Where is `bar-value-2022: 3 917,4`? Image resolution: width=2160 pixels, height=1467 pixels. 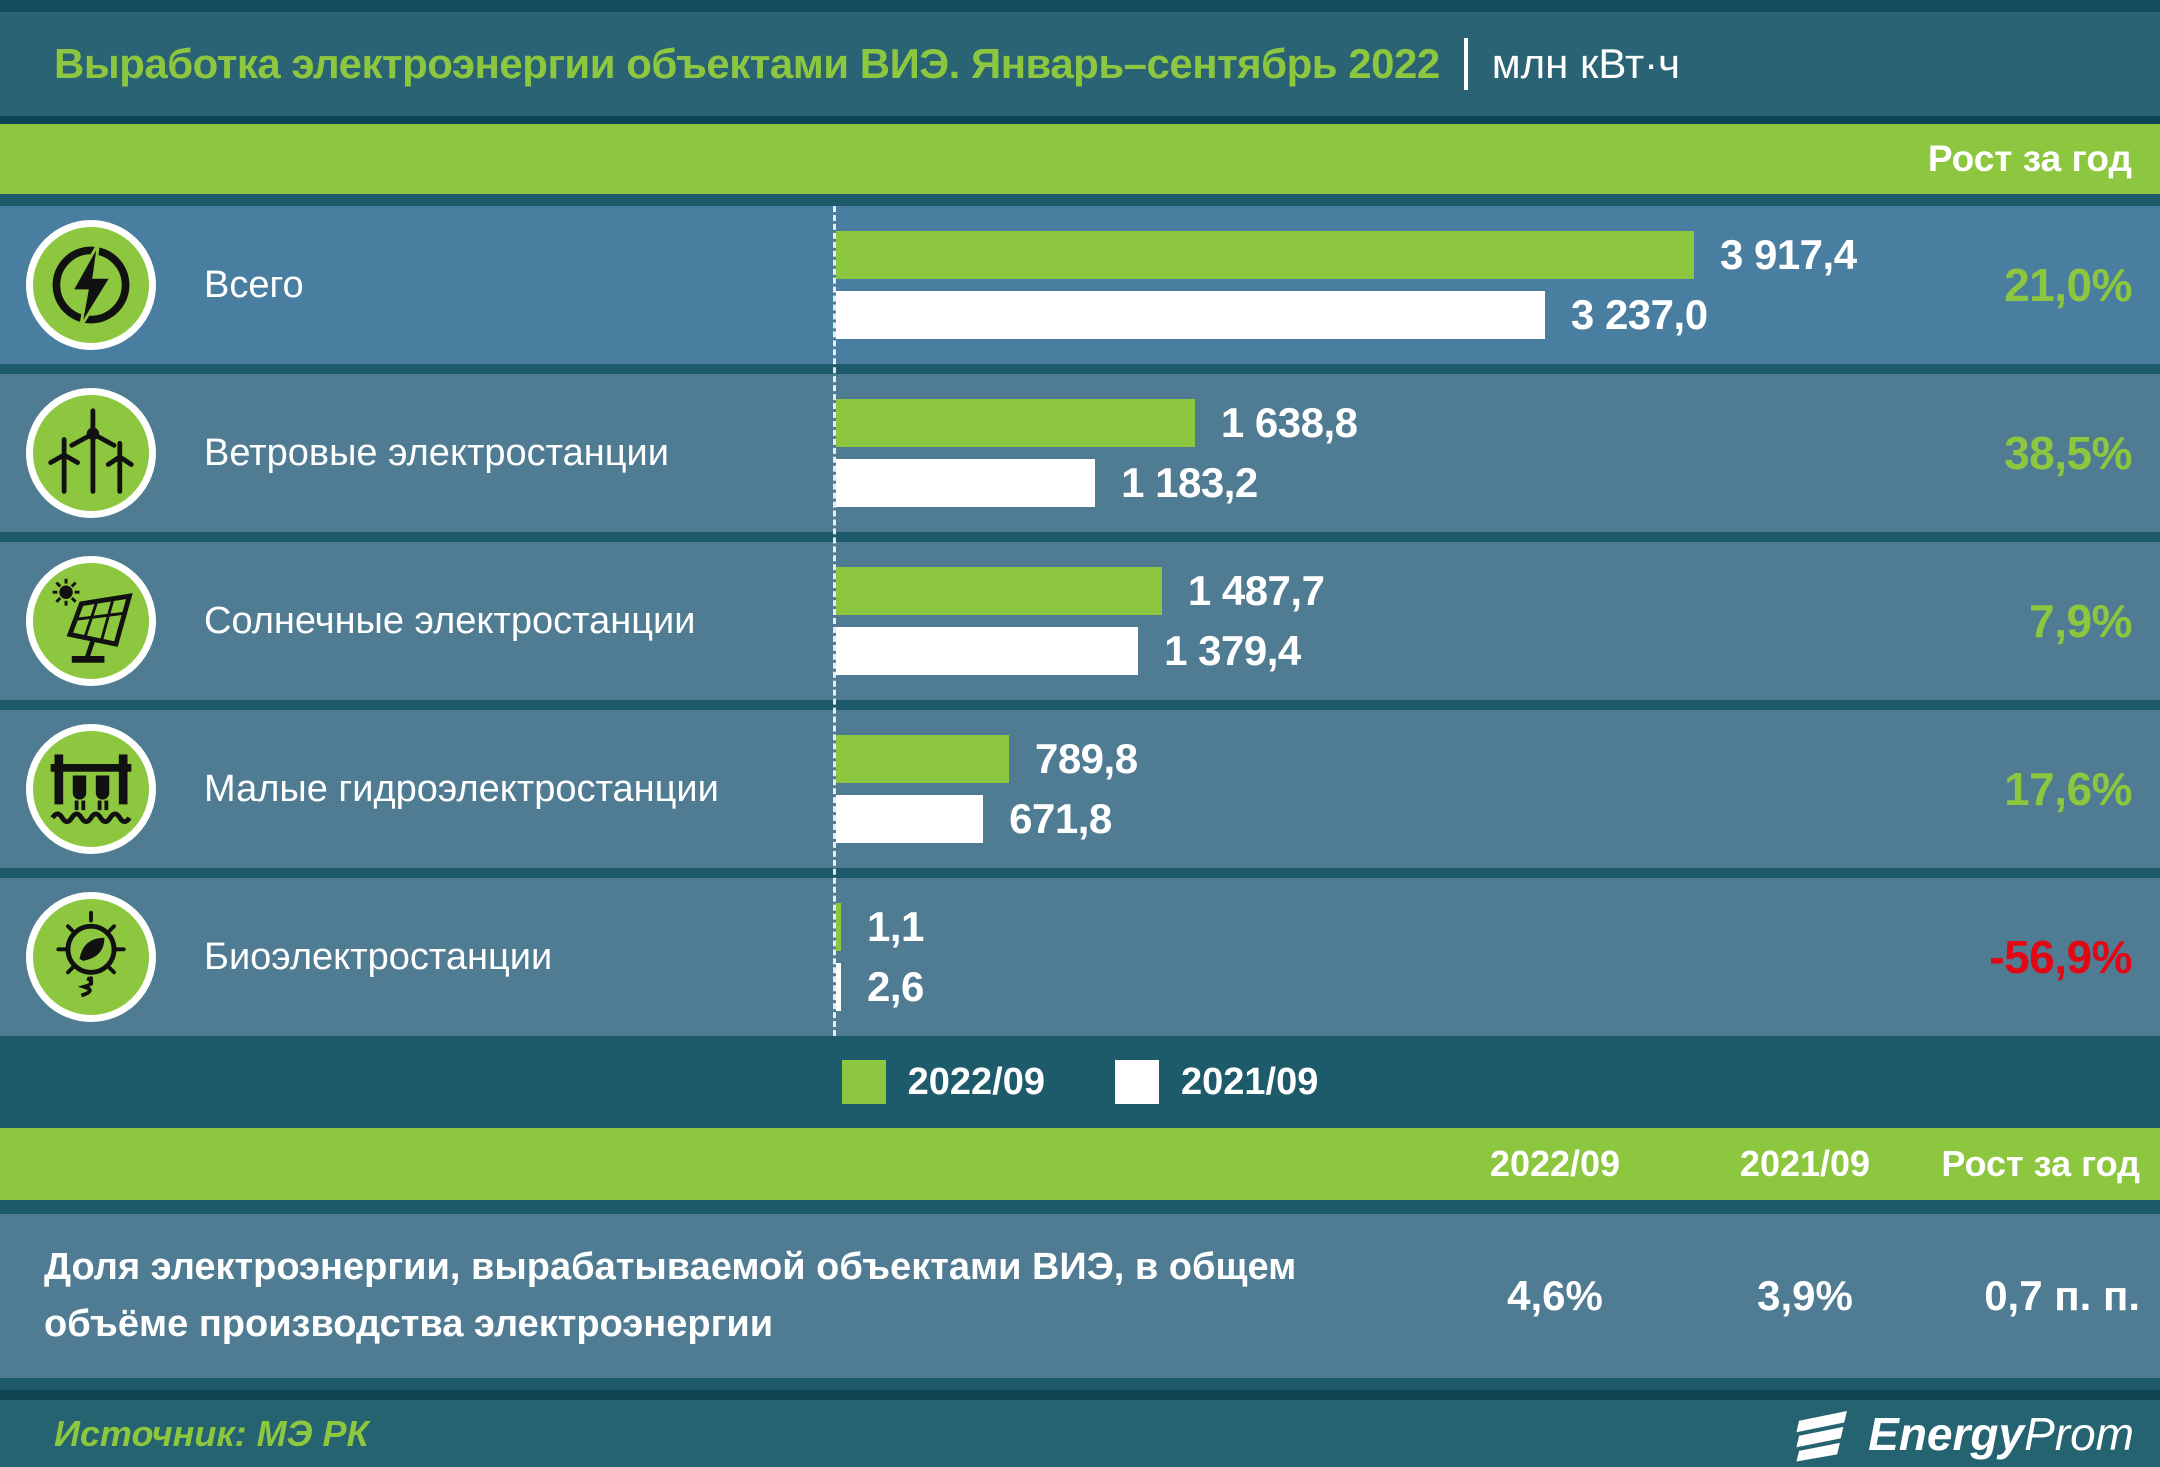 bar-value-2022: 3 917,4 is located at coordinates (1788, 254).